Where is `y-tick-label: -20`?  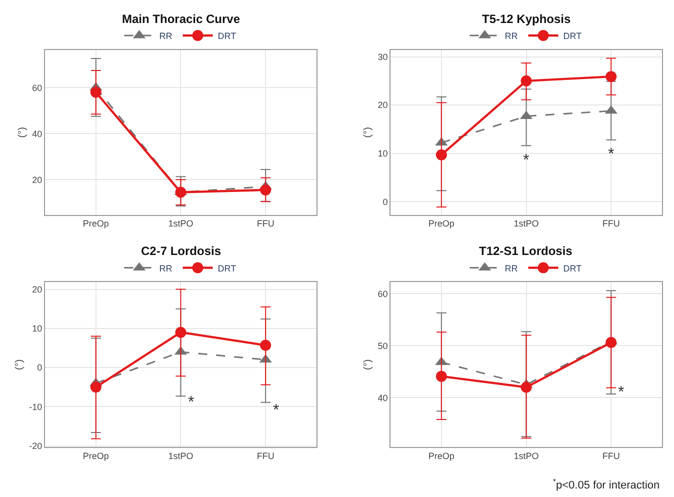 y-tick-label: -20 is located at coordinates (35, 445).